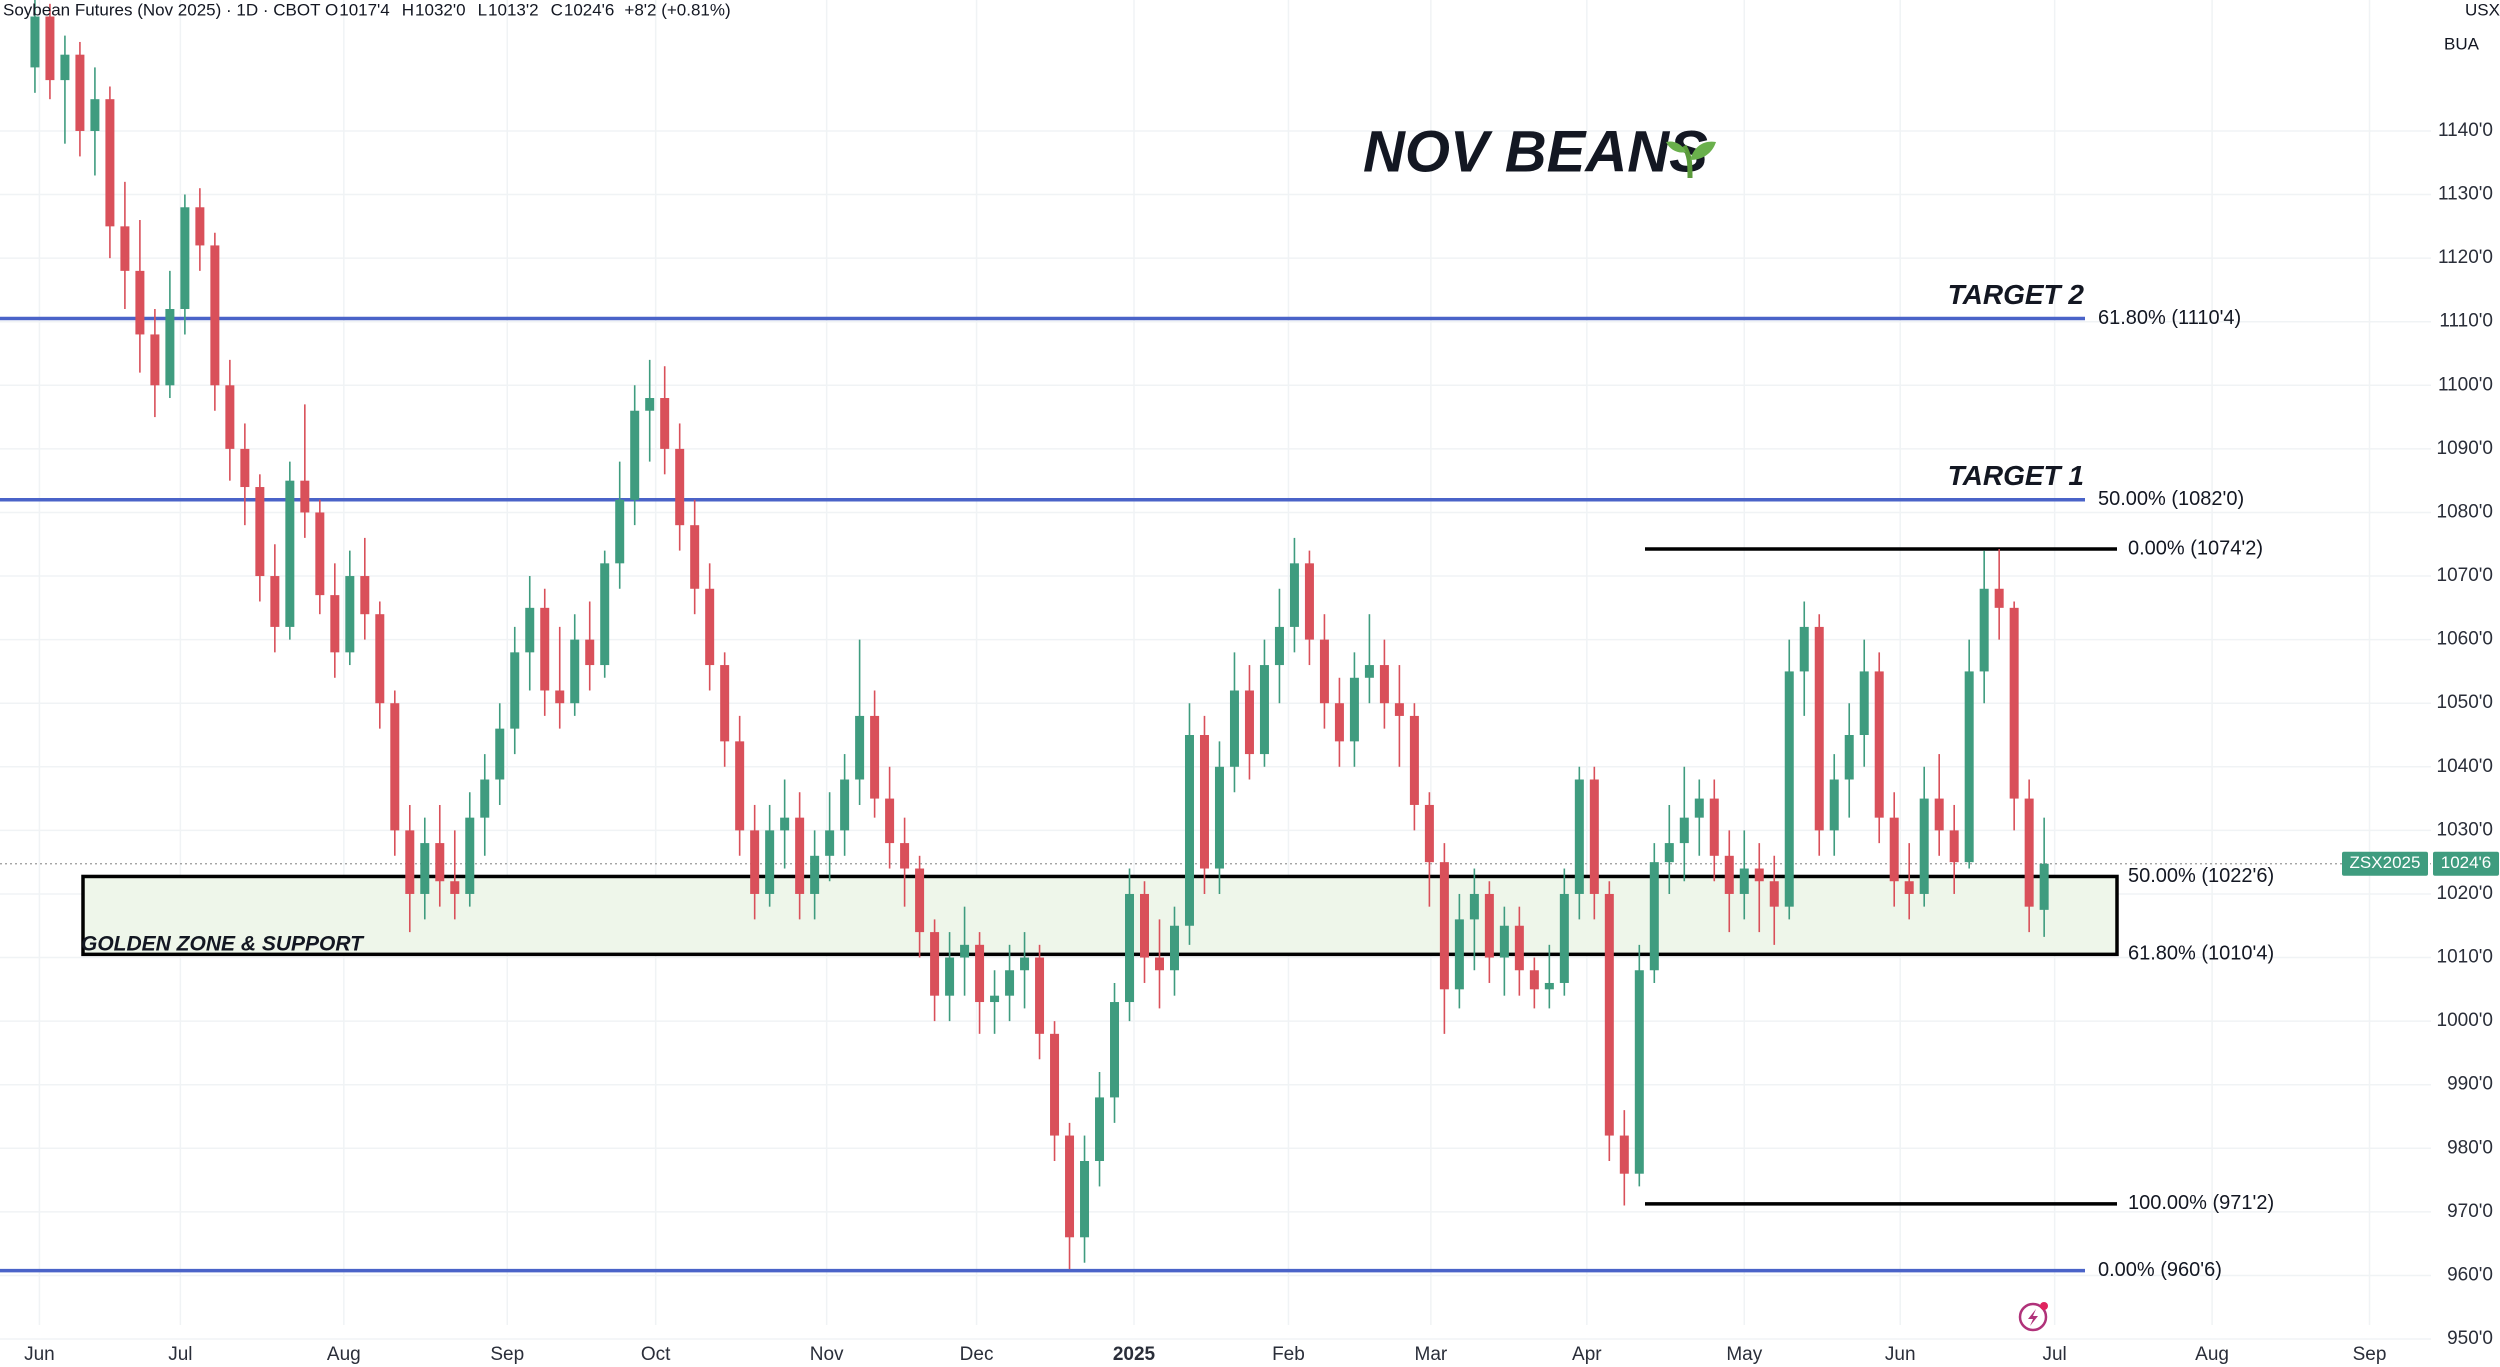 The width and height of the screenshot is (2500, 1367). What do you see at coordinates (2465, 702) in the screenshot?
I see `y-tick-label: 1050'0` at bounding box center [2465, 702].